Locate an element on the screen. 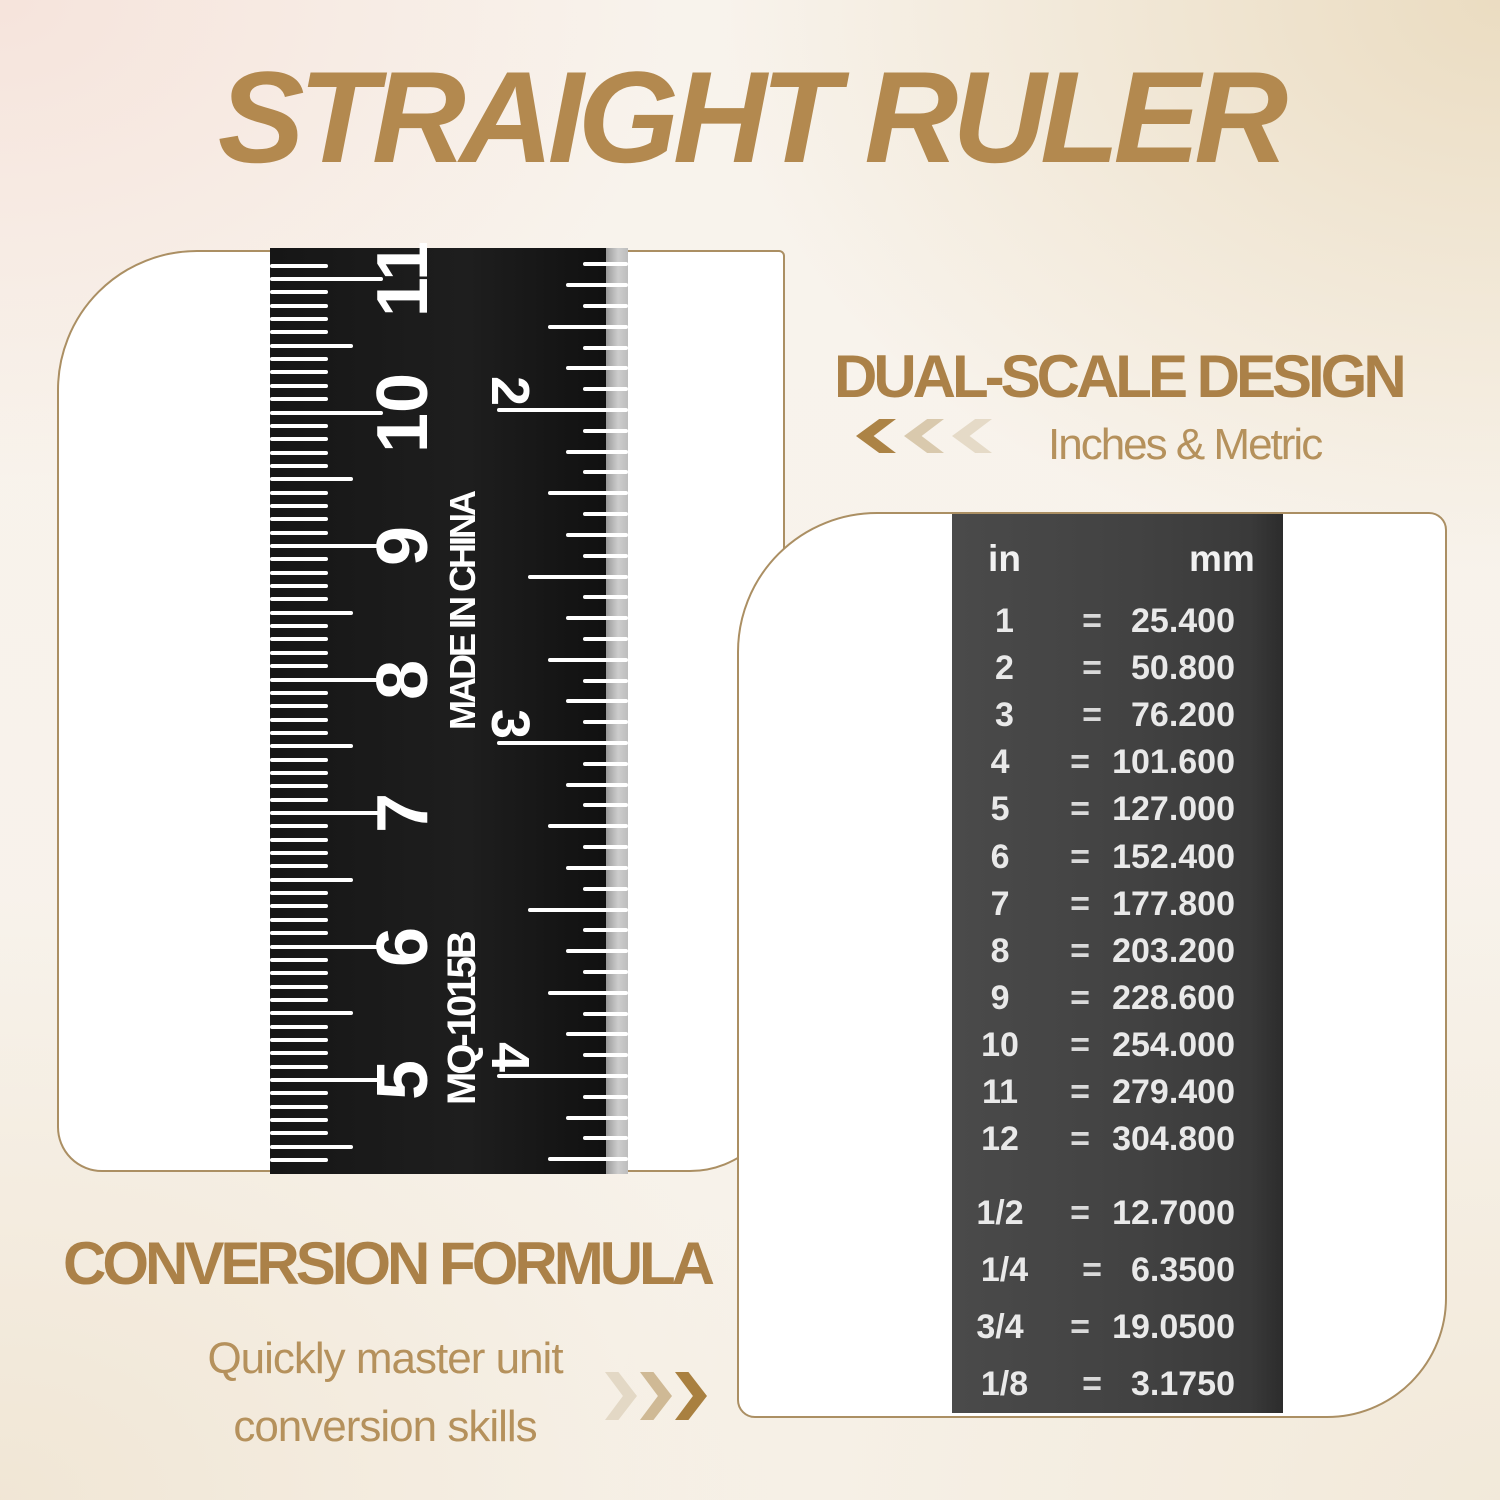 The height and width of the screenshot is (1500, 1500). mm-value: 152.400 is located at coordinates (1173, 856).